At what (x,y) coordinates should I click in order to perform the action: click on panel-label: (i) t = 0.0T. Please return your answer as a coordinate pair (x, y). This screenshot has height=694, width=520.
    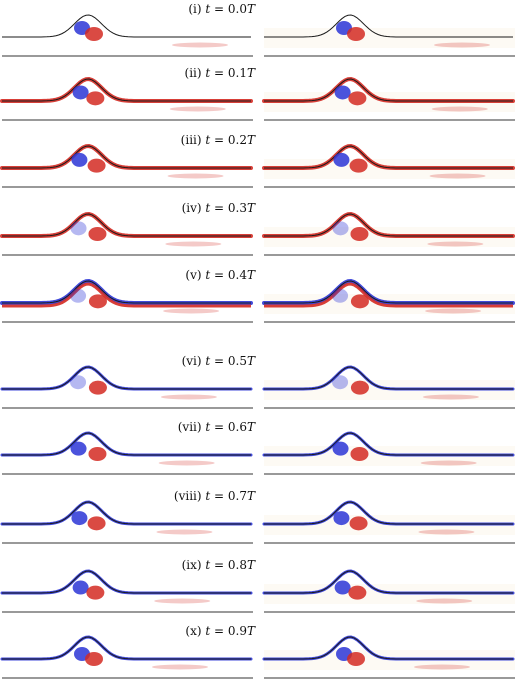
    Looking at the image, I should click on (221, 9).